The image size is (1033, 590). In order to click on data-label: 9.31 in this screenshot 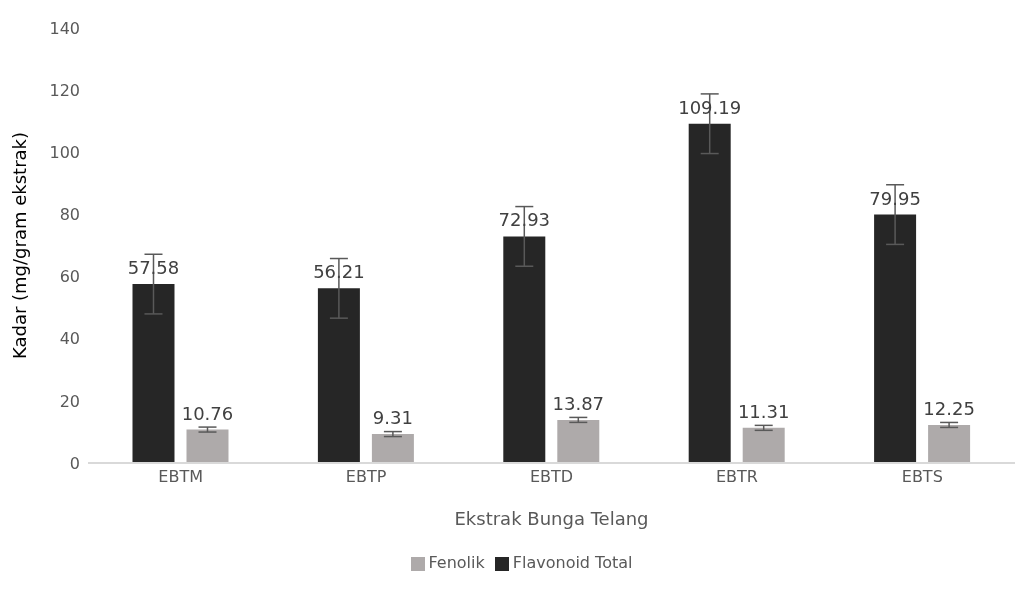, I will do `click(392, 418)`.